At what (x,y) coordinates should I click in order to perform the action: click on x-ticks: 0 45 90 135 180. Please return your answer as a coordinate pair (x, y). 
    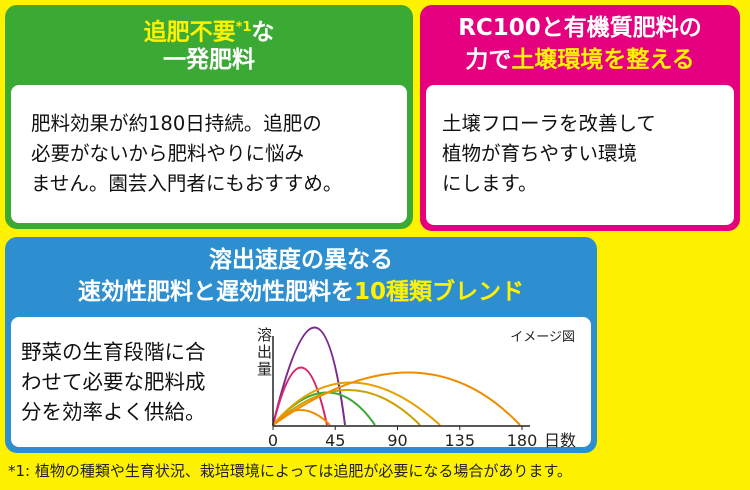
    Looking at the image, I should click on (402, 438).